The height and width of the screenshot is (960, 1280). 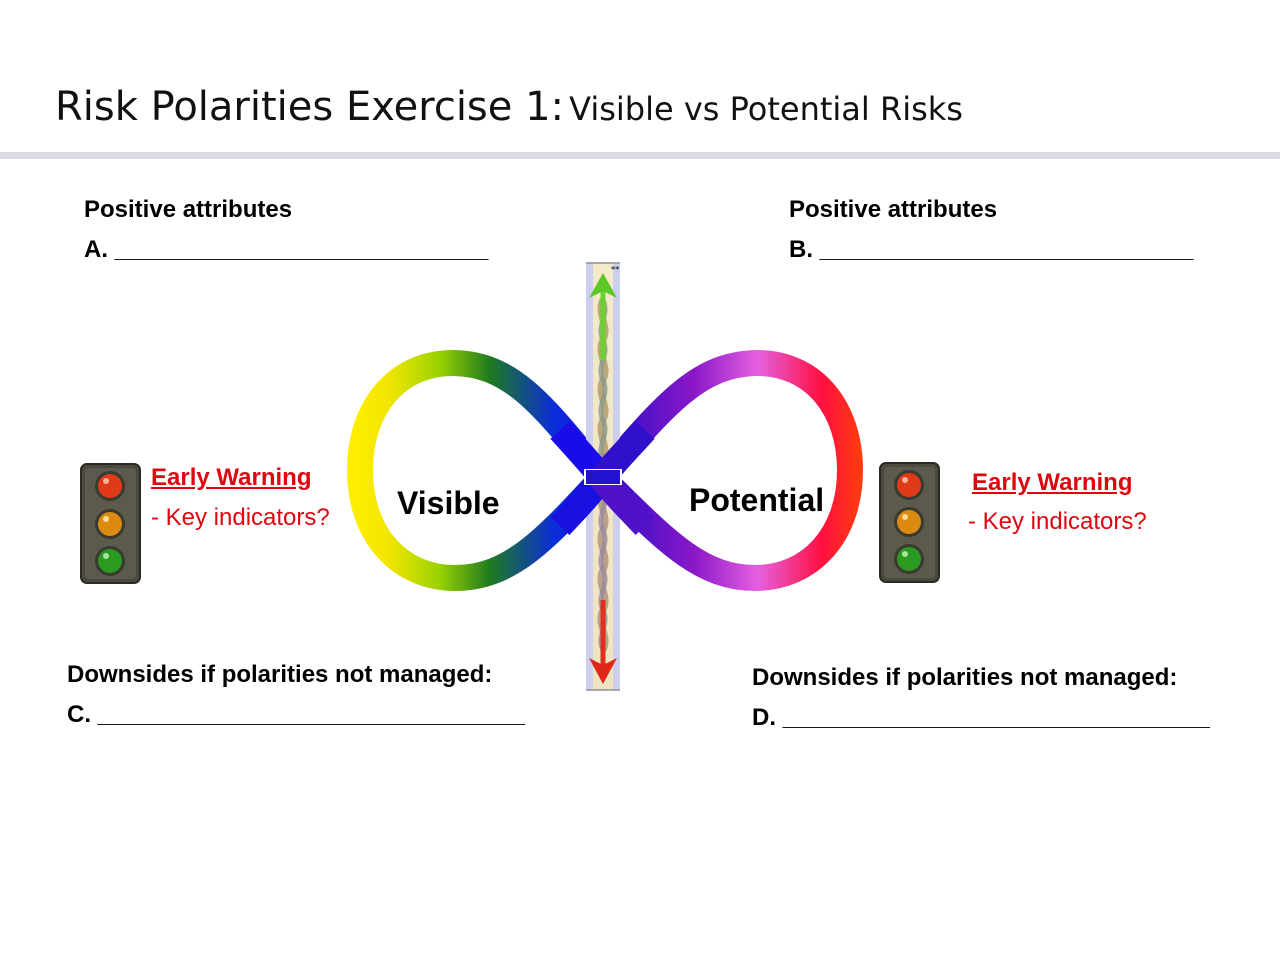 I want to click on left-positive-blank-a: A. ____________________________, so click(x=286, y=249).